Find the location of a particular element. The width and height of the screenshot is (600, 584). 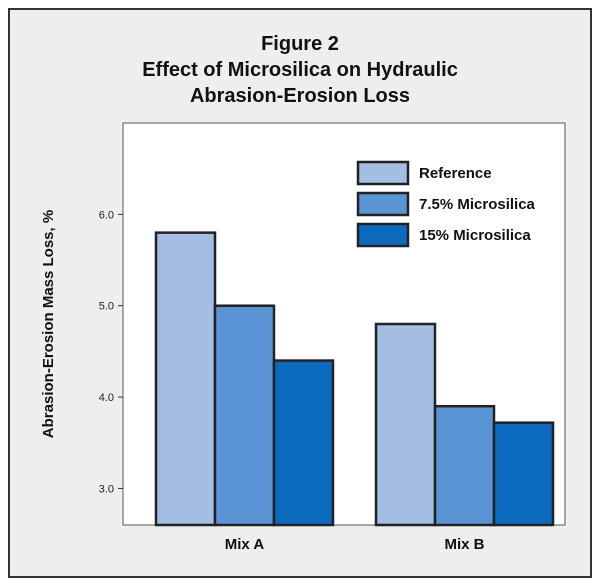

x-category-label: Mix B is located at coordinates (464, 544).